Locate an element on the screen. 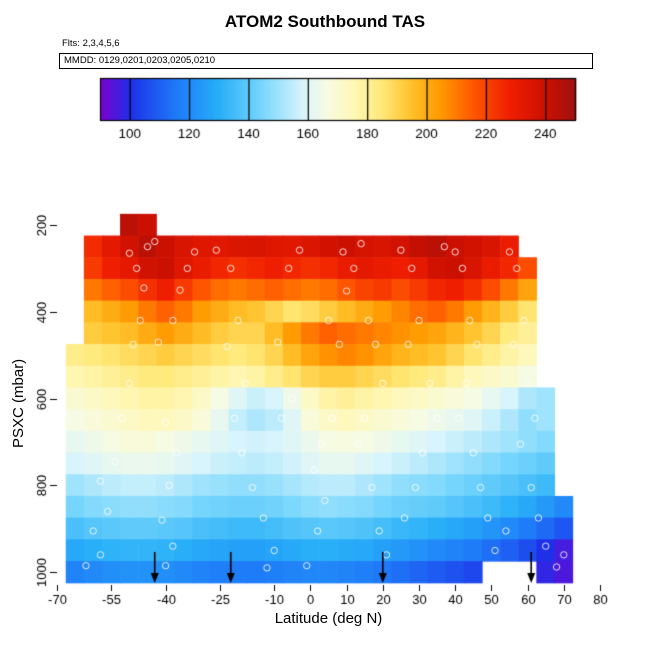  y-axis-title: PSXC (mbar) is located at coordinates (18, 403).